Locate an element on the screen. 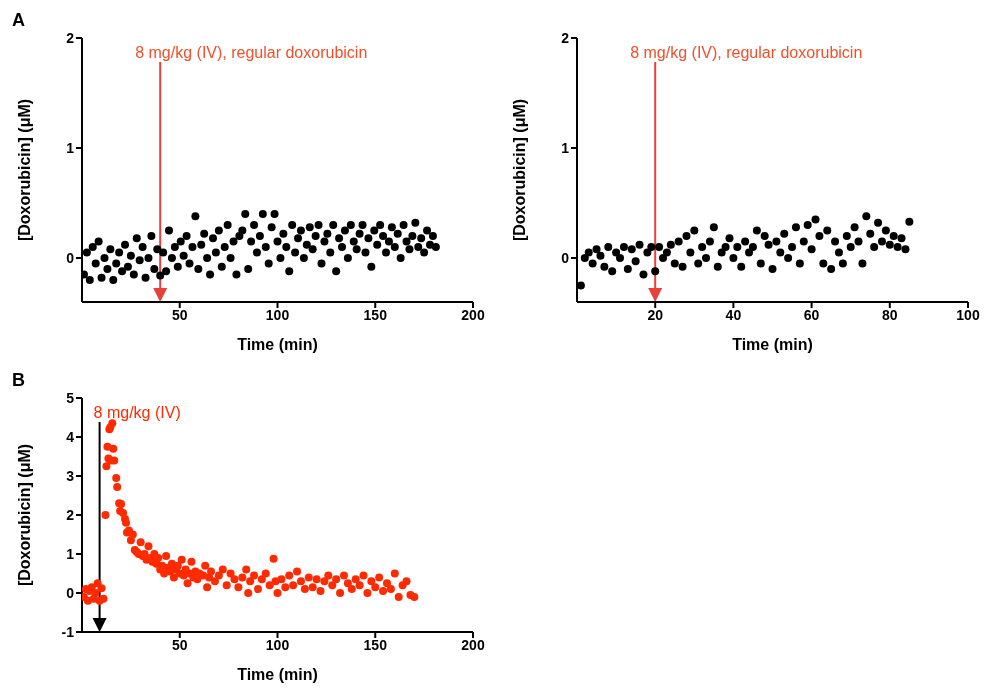 The width and height of the screenshot is (1001, 694). y-tick-label: -1 is located at coordinates (68, 631).